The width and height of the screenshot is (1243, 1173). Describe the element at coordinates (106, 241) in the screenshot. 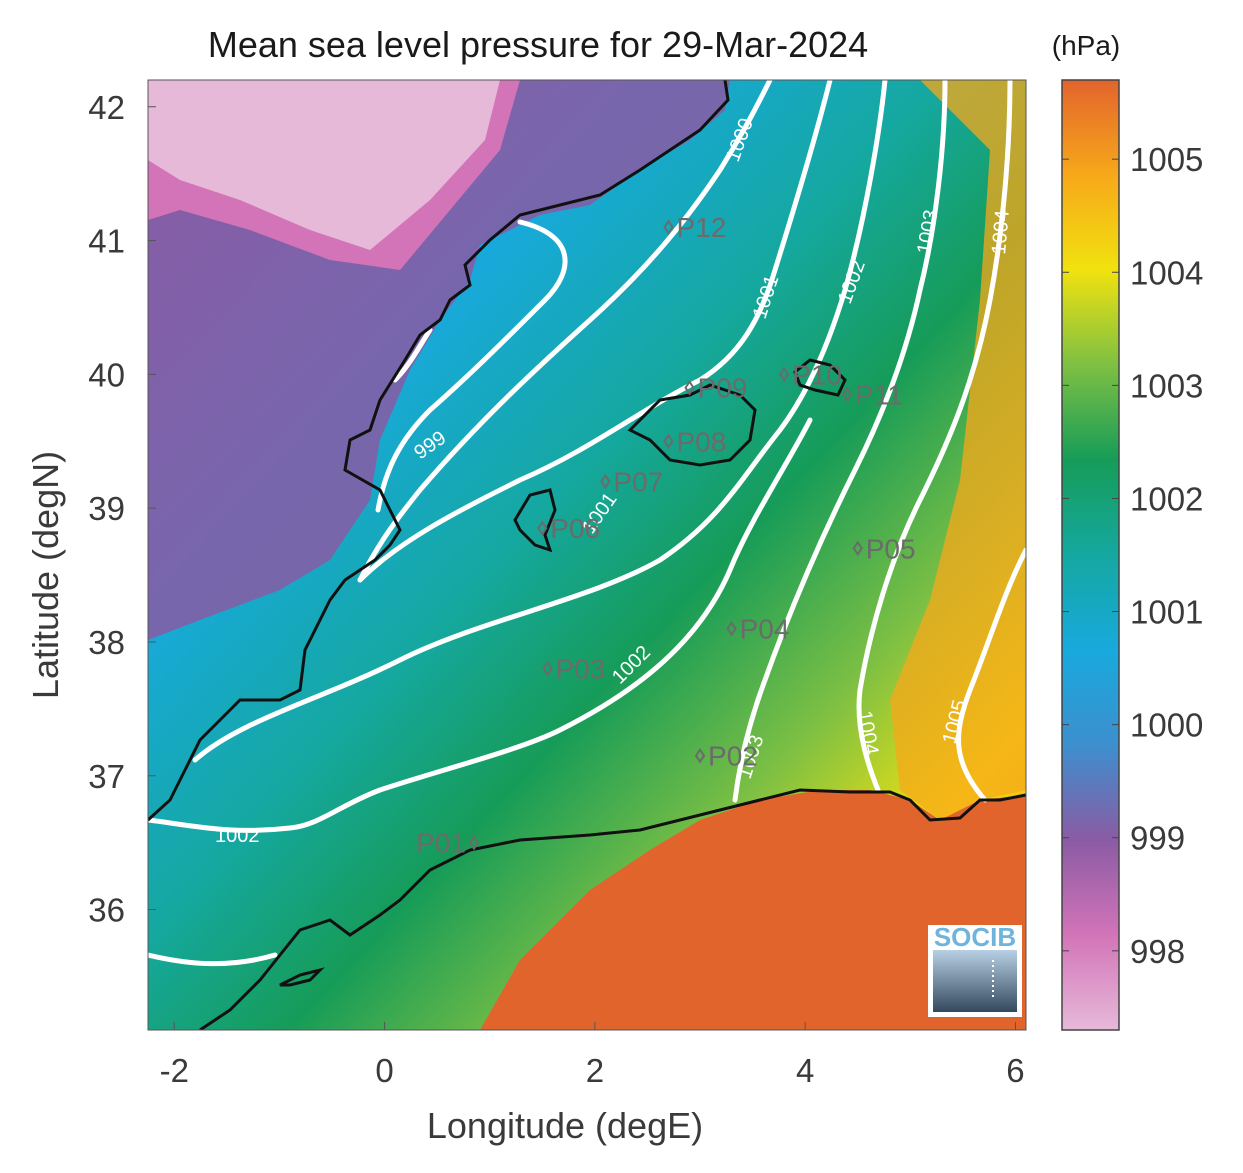

I see `y-tick-label: 41` at that location.